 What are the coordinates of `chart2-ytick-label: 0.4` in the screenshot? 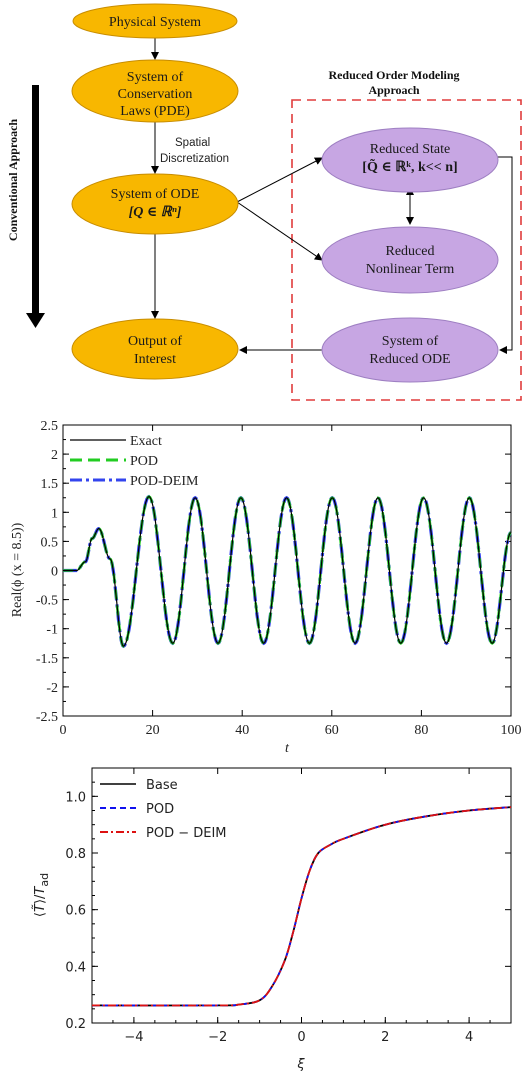 It's located at (75, 967).